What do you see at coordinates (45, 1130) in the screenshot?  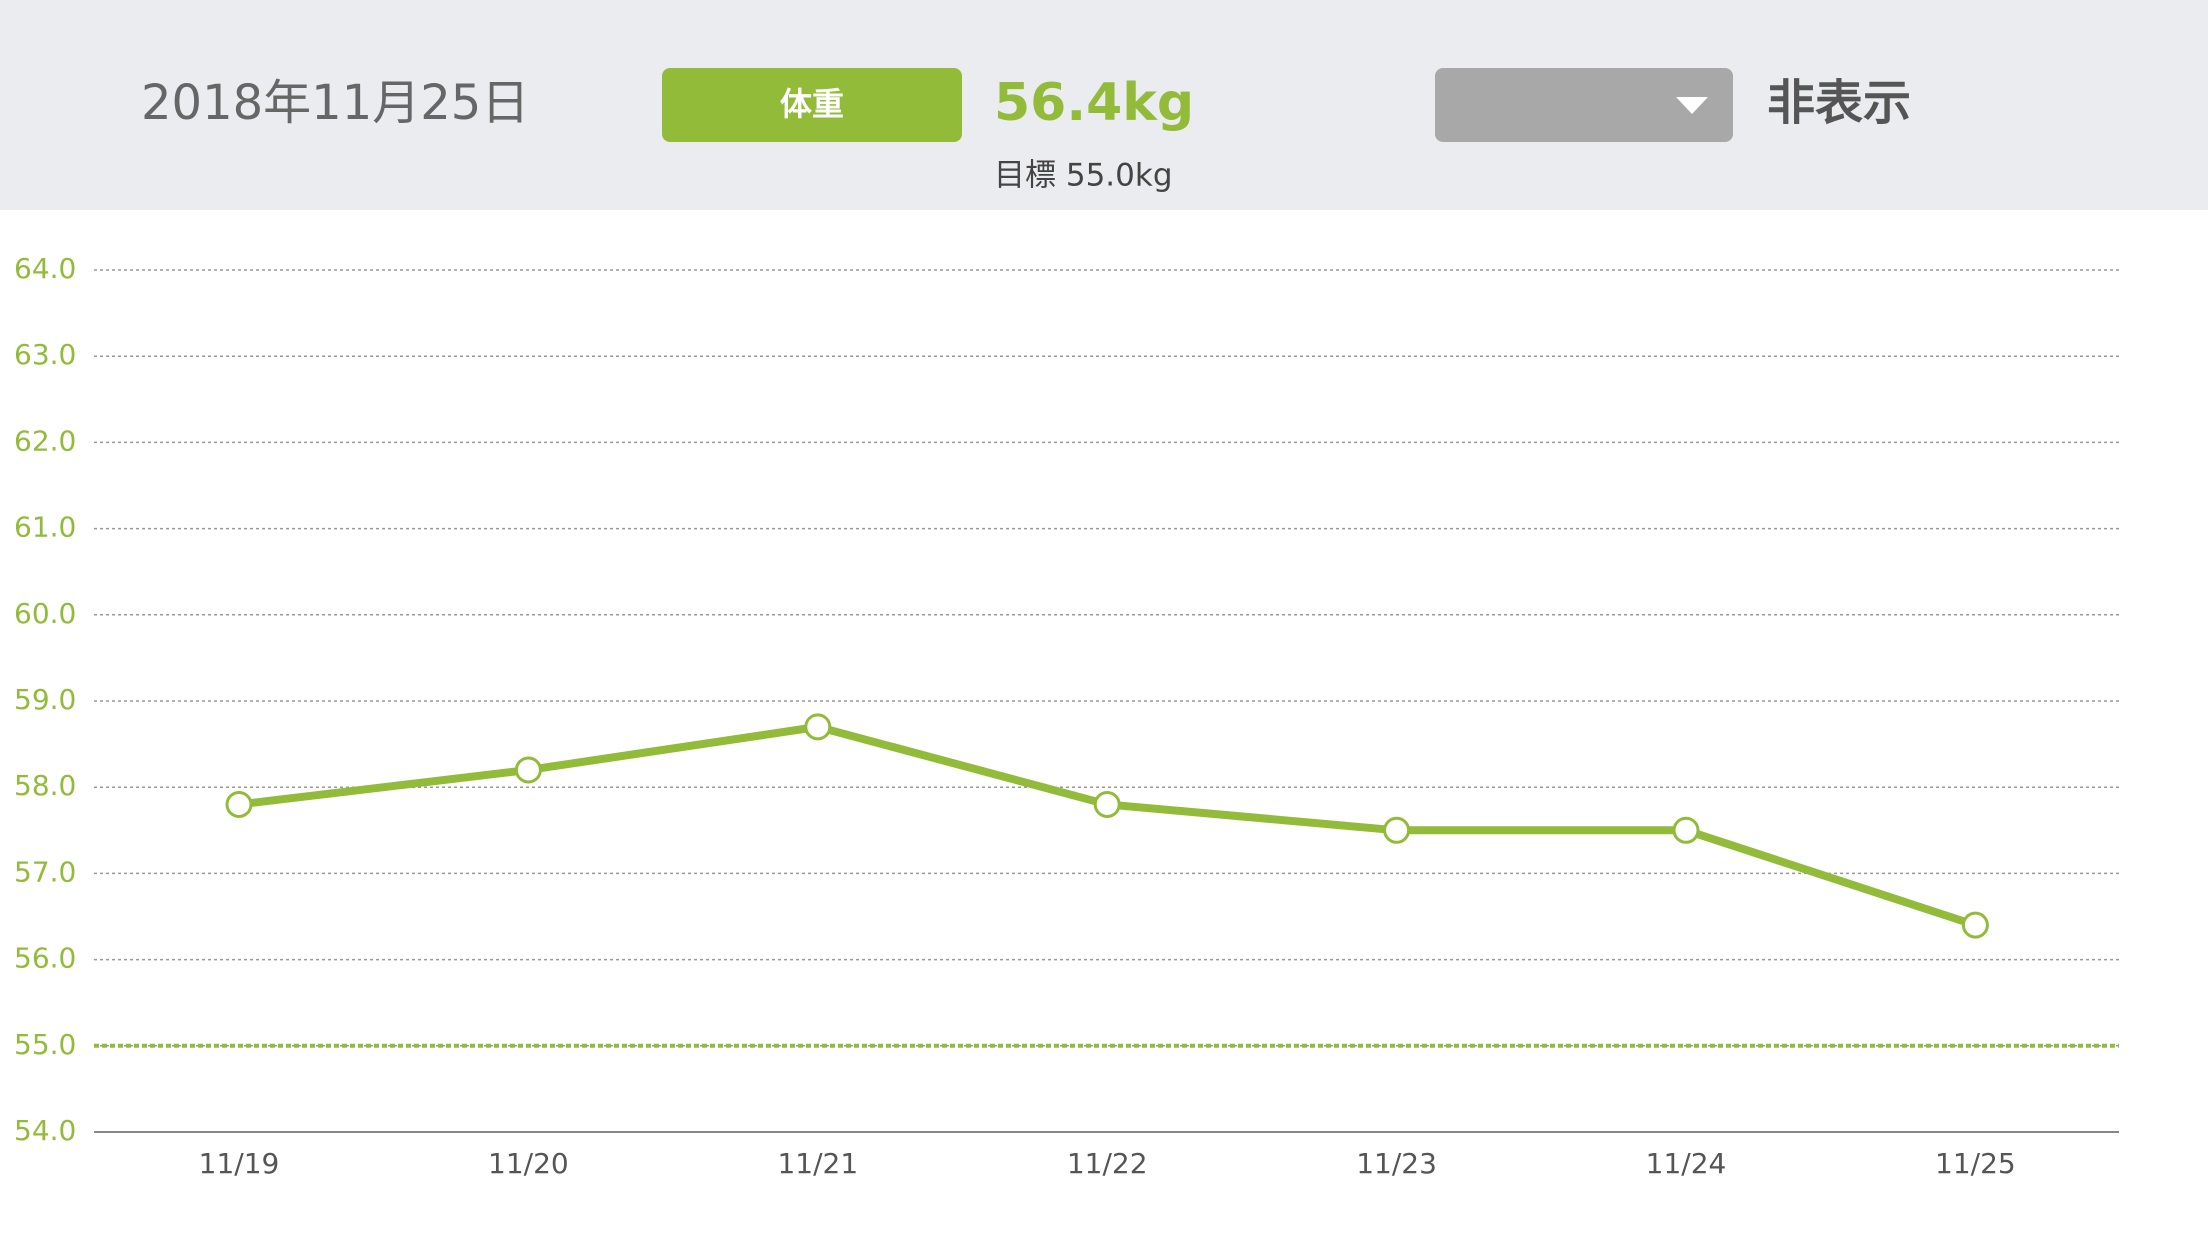 I see `y-tick-label: 54.0` at bounding box center [45, 1130].